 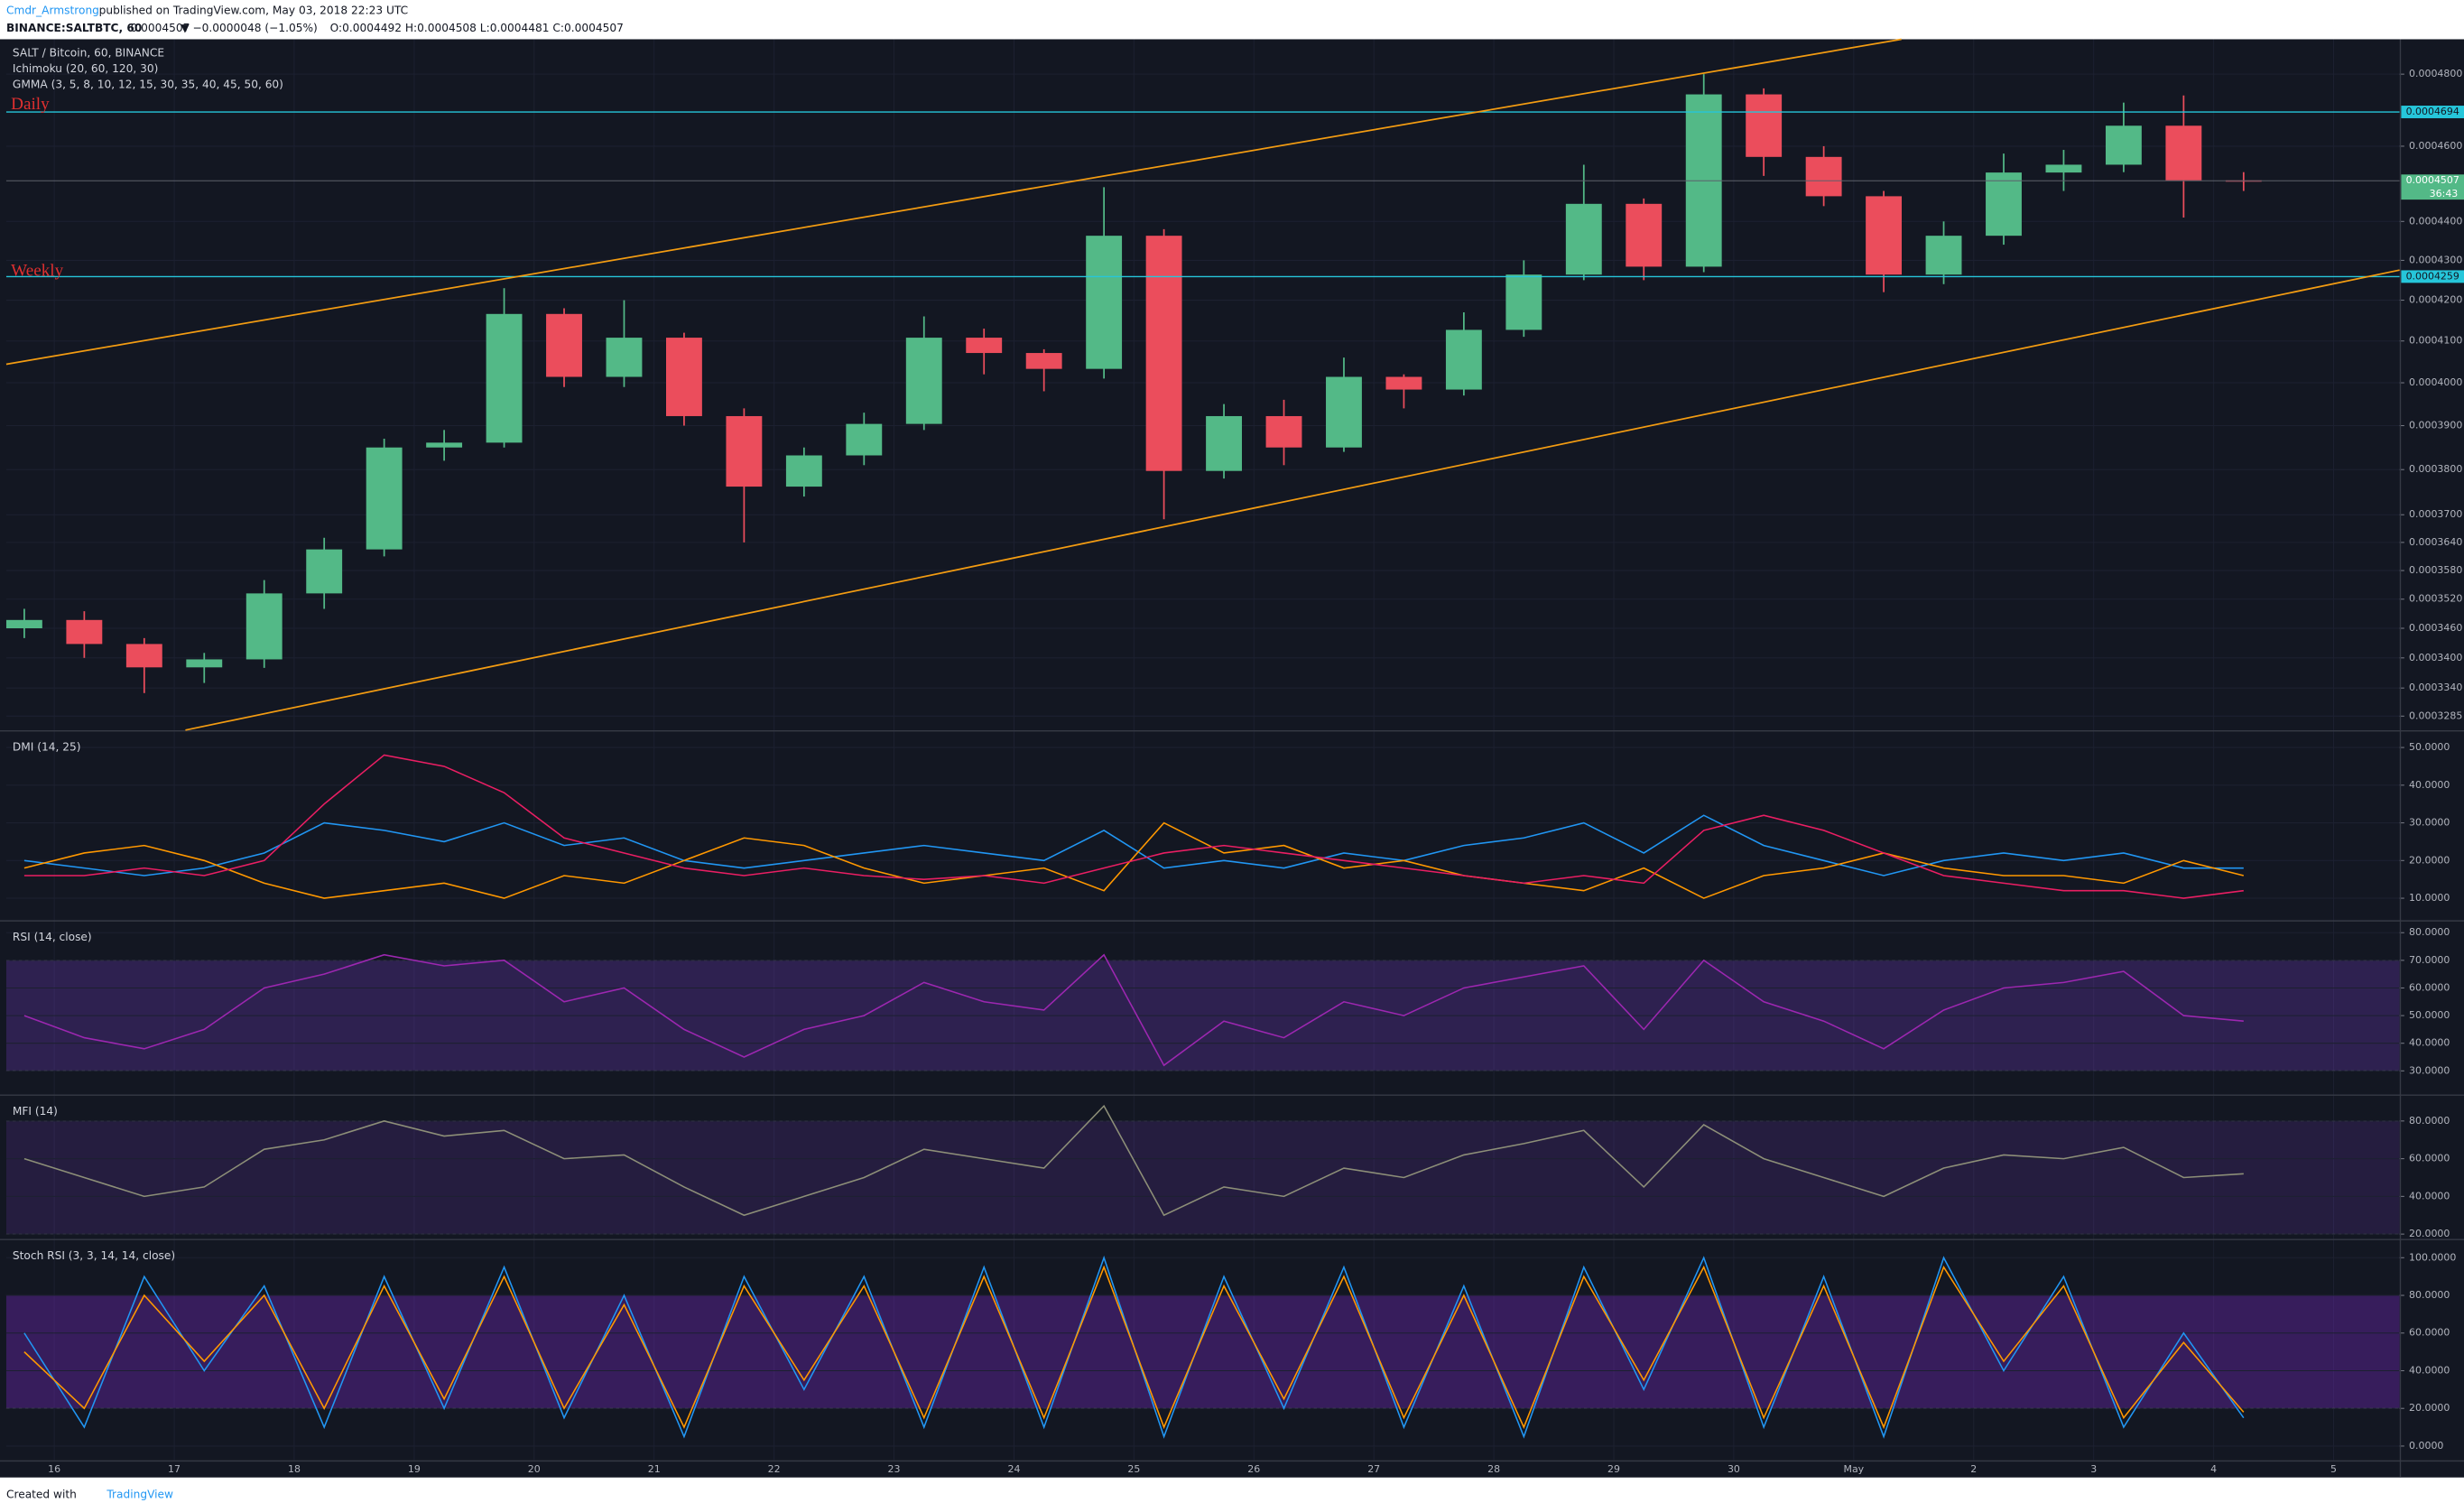 I want to click on x-tick-label: 29, so click(x=1613, y=1469).